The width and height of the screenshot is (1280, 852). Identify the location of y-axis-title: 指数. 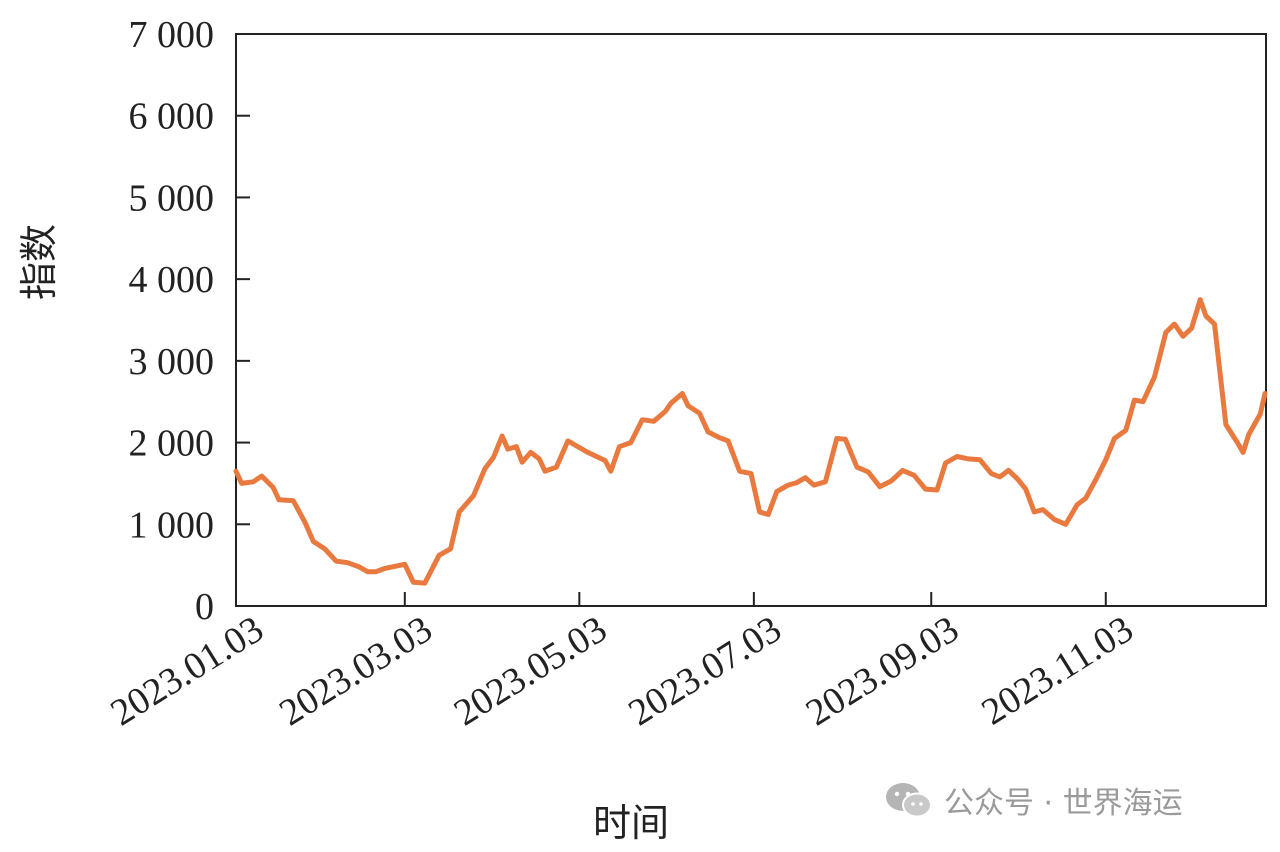
(39, 262).